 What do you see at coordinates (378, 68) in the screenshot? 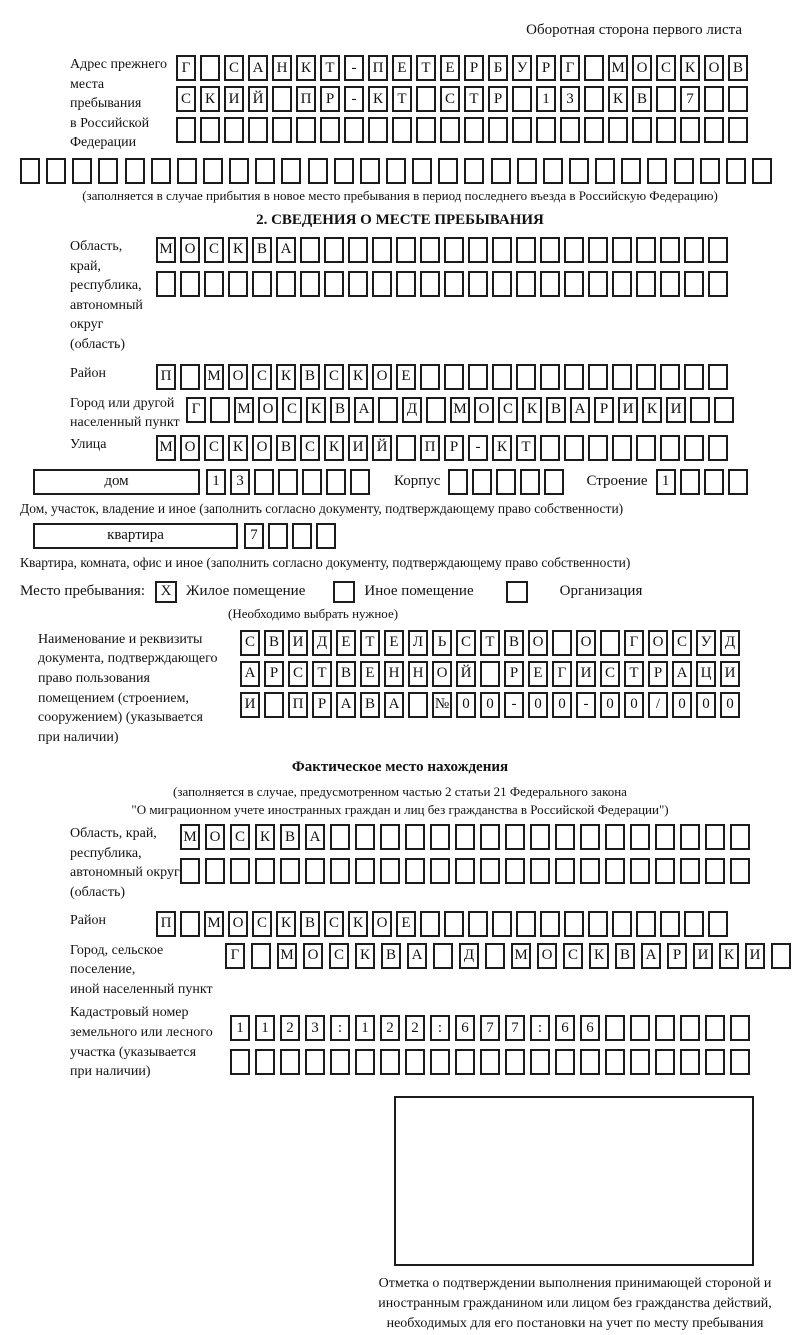
I see `char-cell: П` at bounding box center [378, 68].